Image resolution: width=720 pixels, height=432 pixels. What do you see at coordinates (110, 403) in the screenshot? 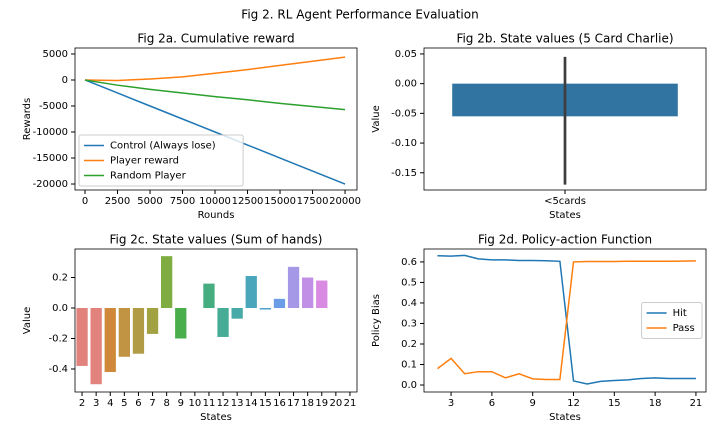
I see `x-tick-label: 4` at bounding box center [110, 403].